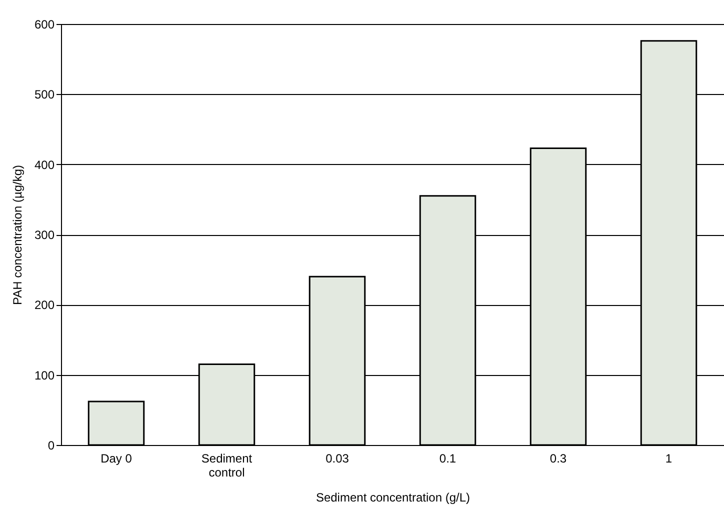 Image resolution: width=724 pixels, height=513 pixels. I want to click on y-tick-label: 400, so click(44, 165).